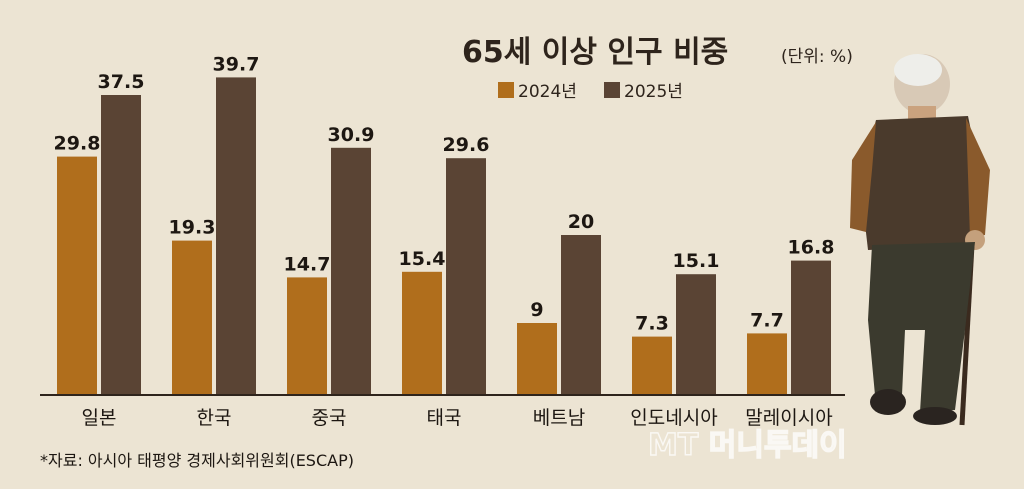  I want to click on category-label-1: 한국, so click(214, 418).